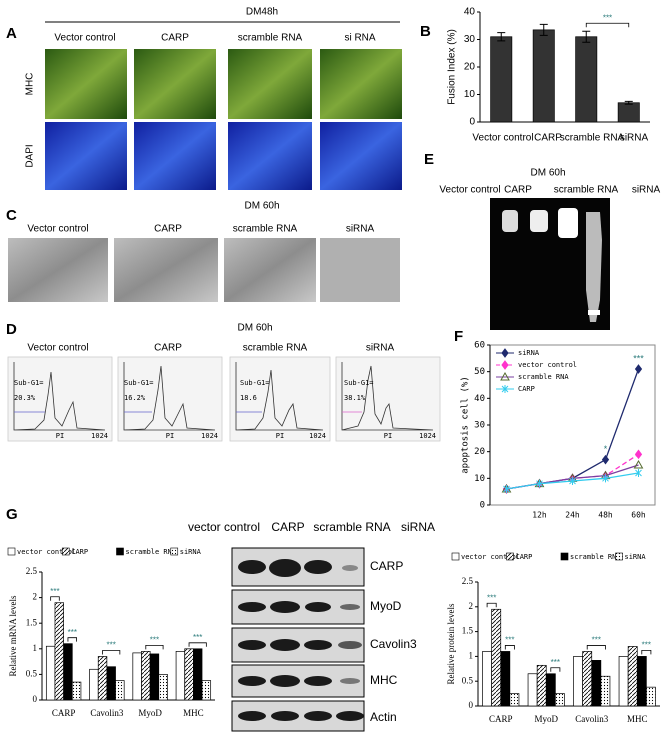 This screenshot has height=735, width=666. I want to click on gel-image, so click(550, 264).